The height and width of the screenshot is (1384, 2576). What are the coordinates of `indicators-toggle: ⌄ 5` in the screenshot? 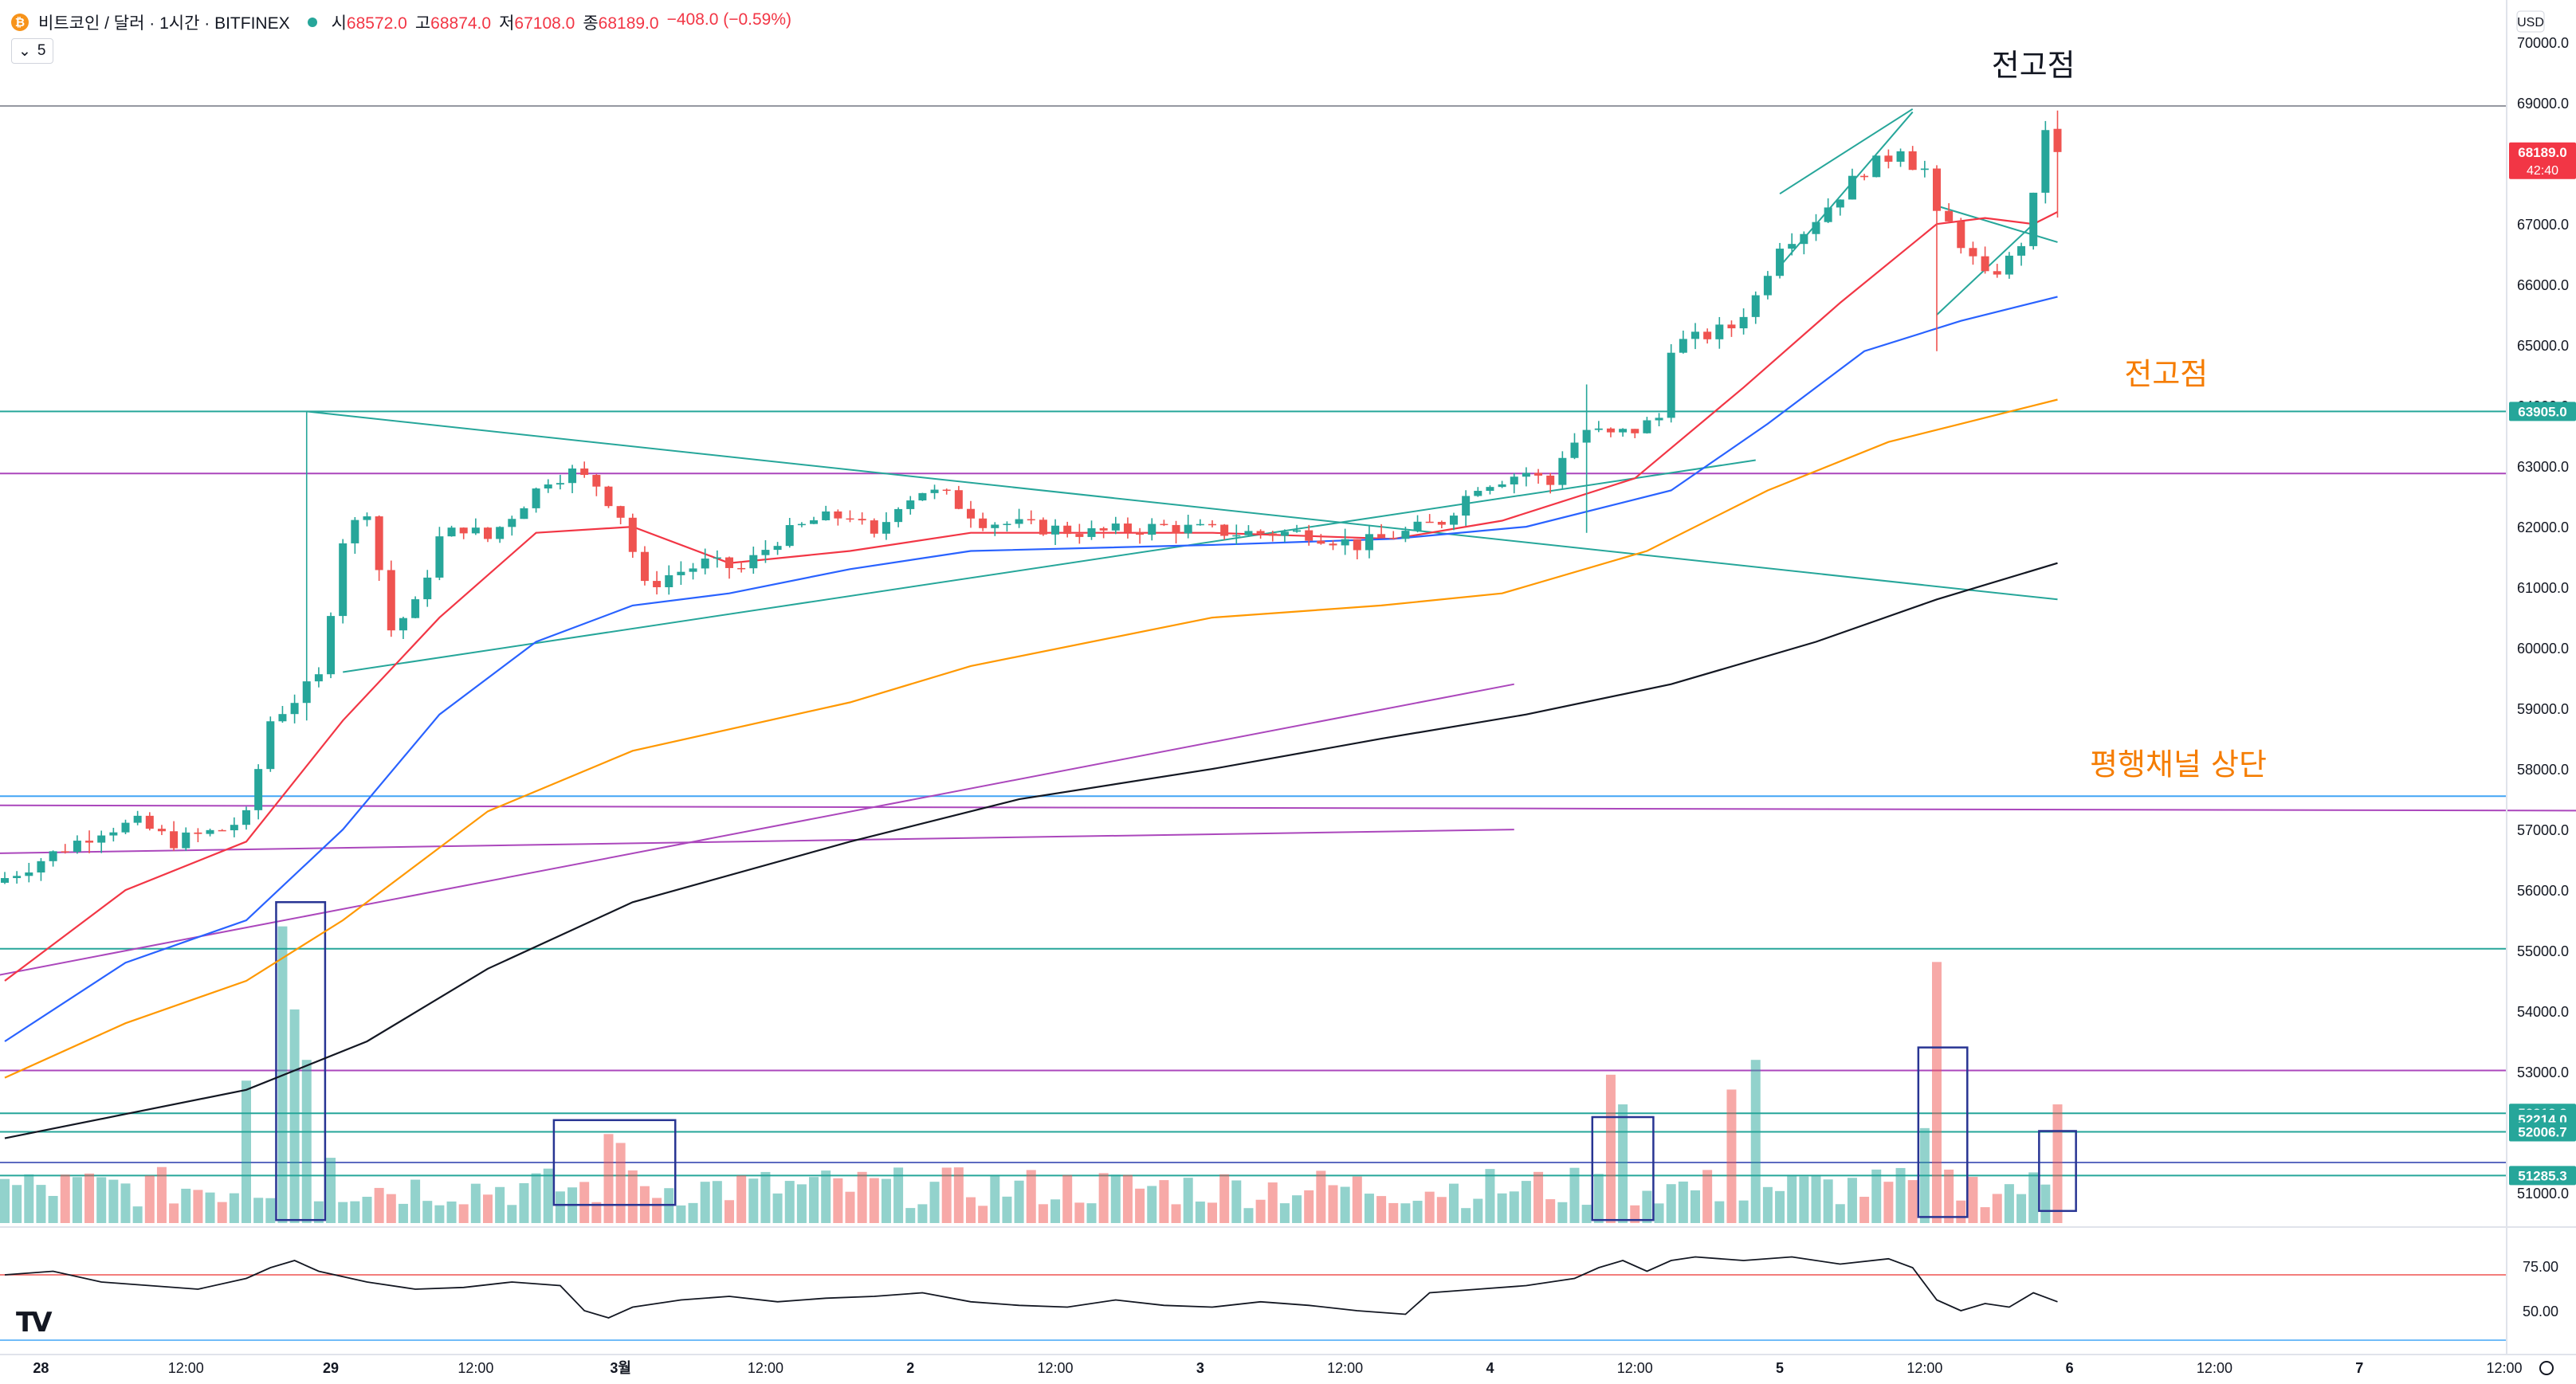 It's located at (32, 51).